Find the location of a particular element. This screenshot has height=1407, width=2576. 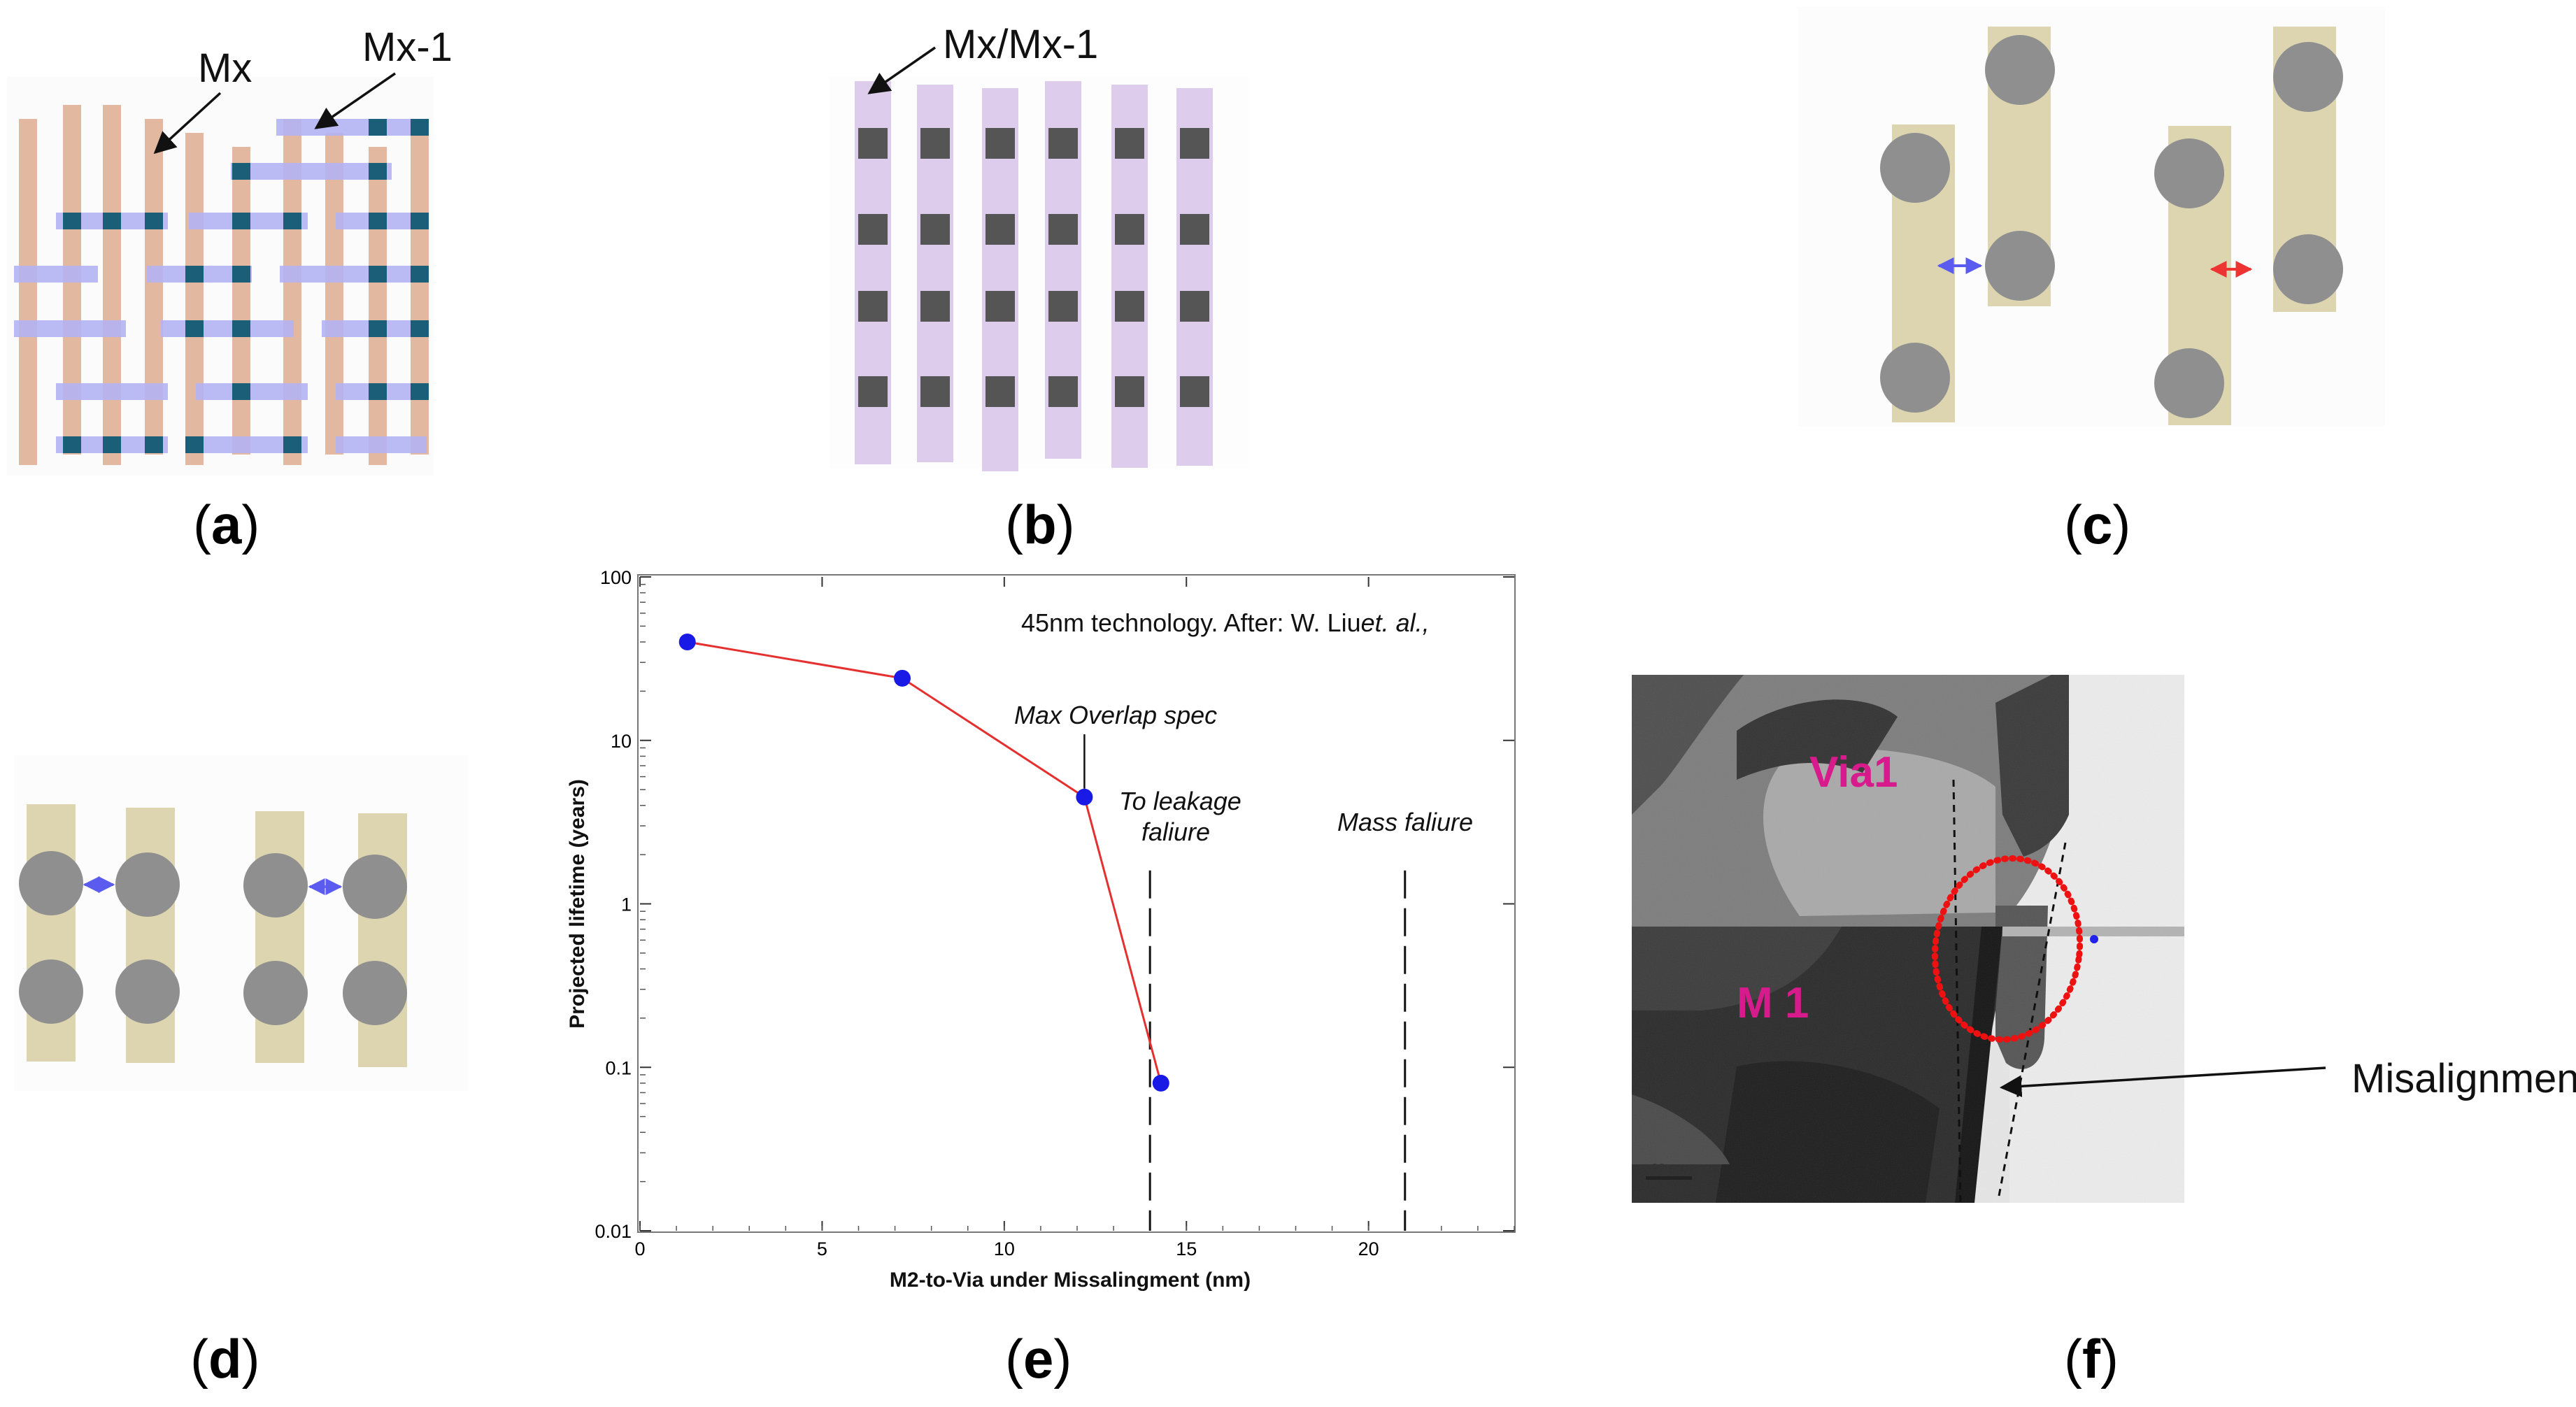

caption-d: (d) is located at coordinates (225, 1359).